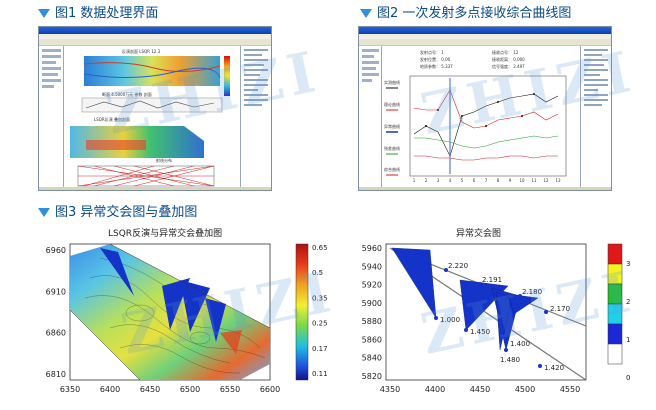  I want to click on curve-x-tick-label: 3, so click(438, 180).